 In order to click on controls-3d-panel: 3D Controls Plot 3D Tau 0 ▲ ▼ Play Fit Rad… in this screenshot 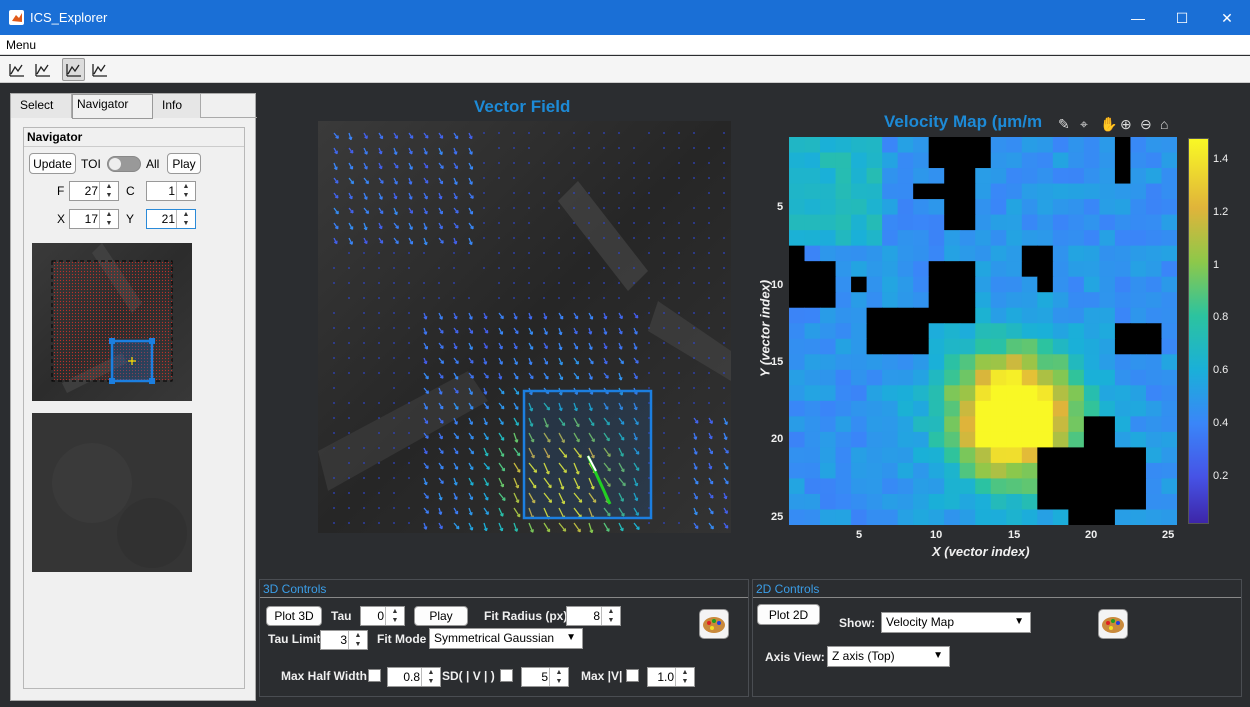, I will do `click(504, 638)`.